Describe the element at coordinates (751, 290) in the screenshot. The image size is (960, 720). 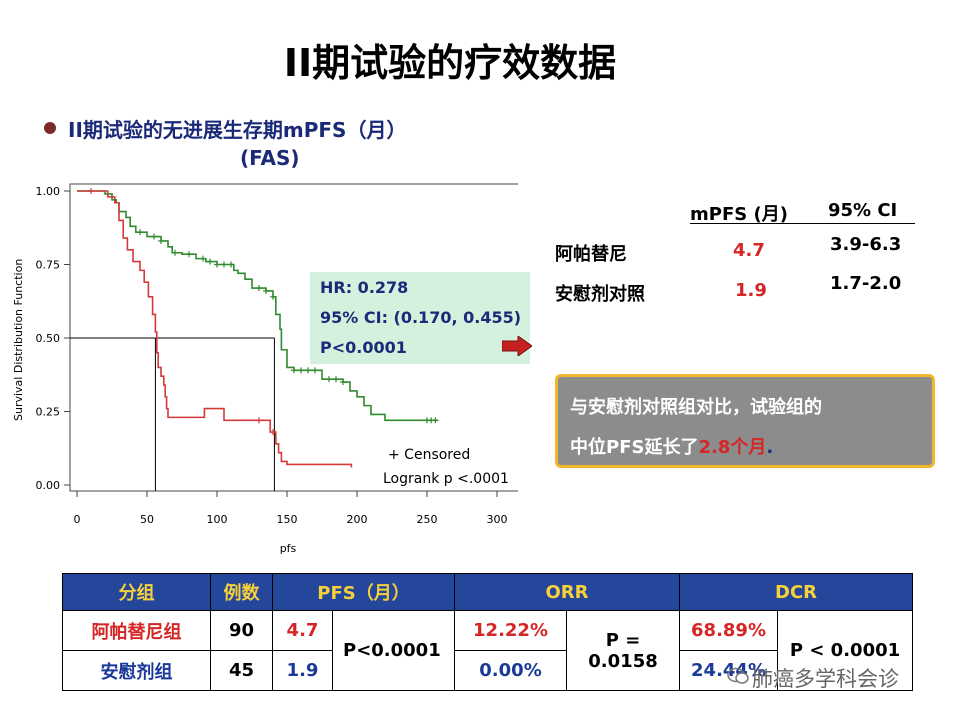
I see `median-row-mpfs: 1.9` at that location.